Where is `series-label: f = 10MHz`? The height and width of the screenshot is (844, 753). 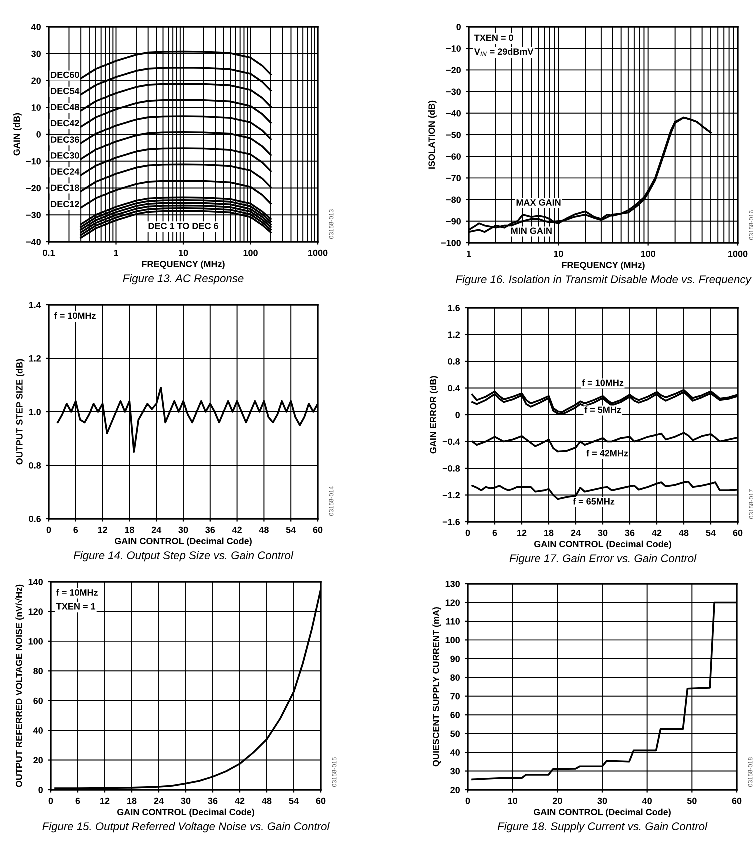
series-label: f = 10MHz is located at coordinates (603, 383).